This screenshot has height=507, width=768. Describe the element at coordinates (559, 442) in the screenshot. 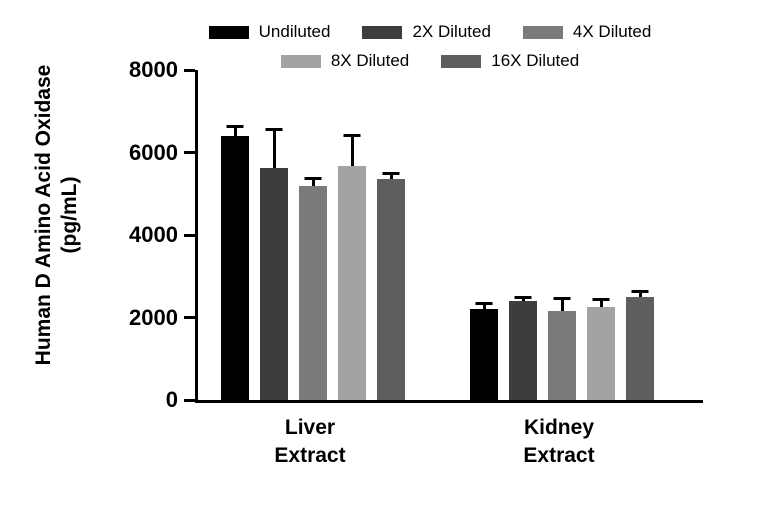

I see `x-category-label: Kidney Extract` at that location.